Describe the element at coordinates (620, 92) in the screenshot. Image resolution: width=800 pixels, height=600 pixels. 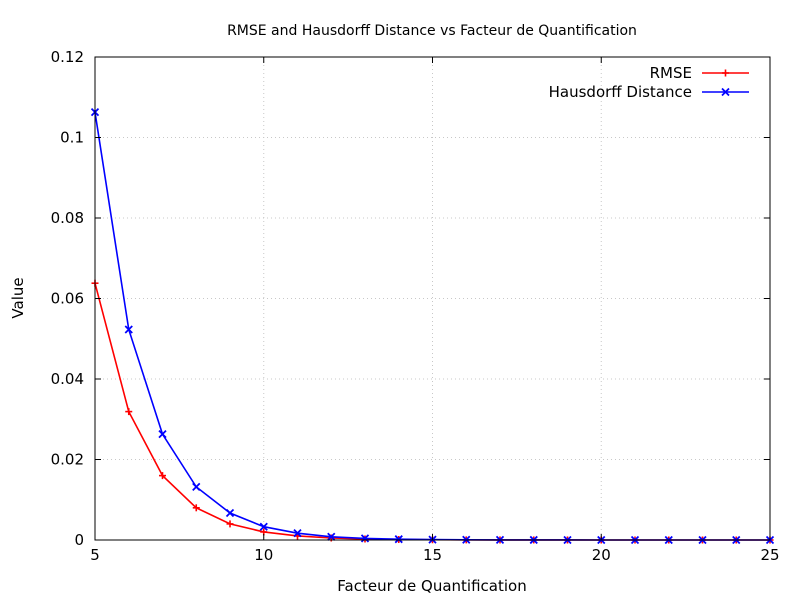
I see `legend-label-hausdorff-distance: Hausdorff Distance` at that location.